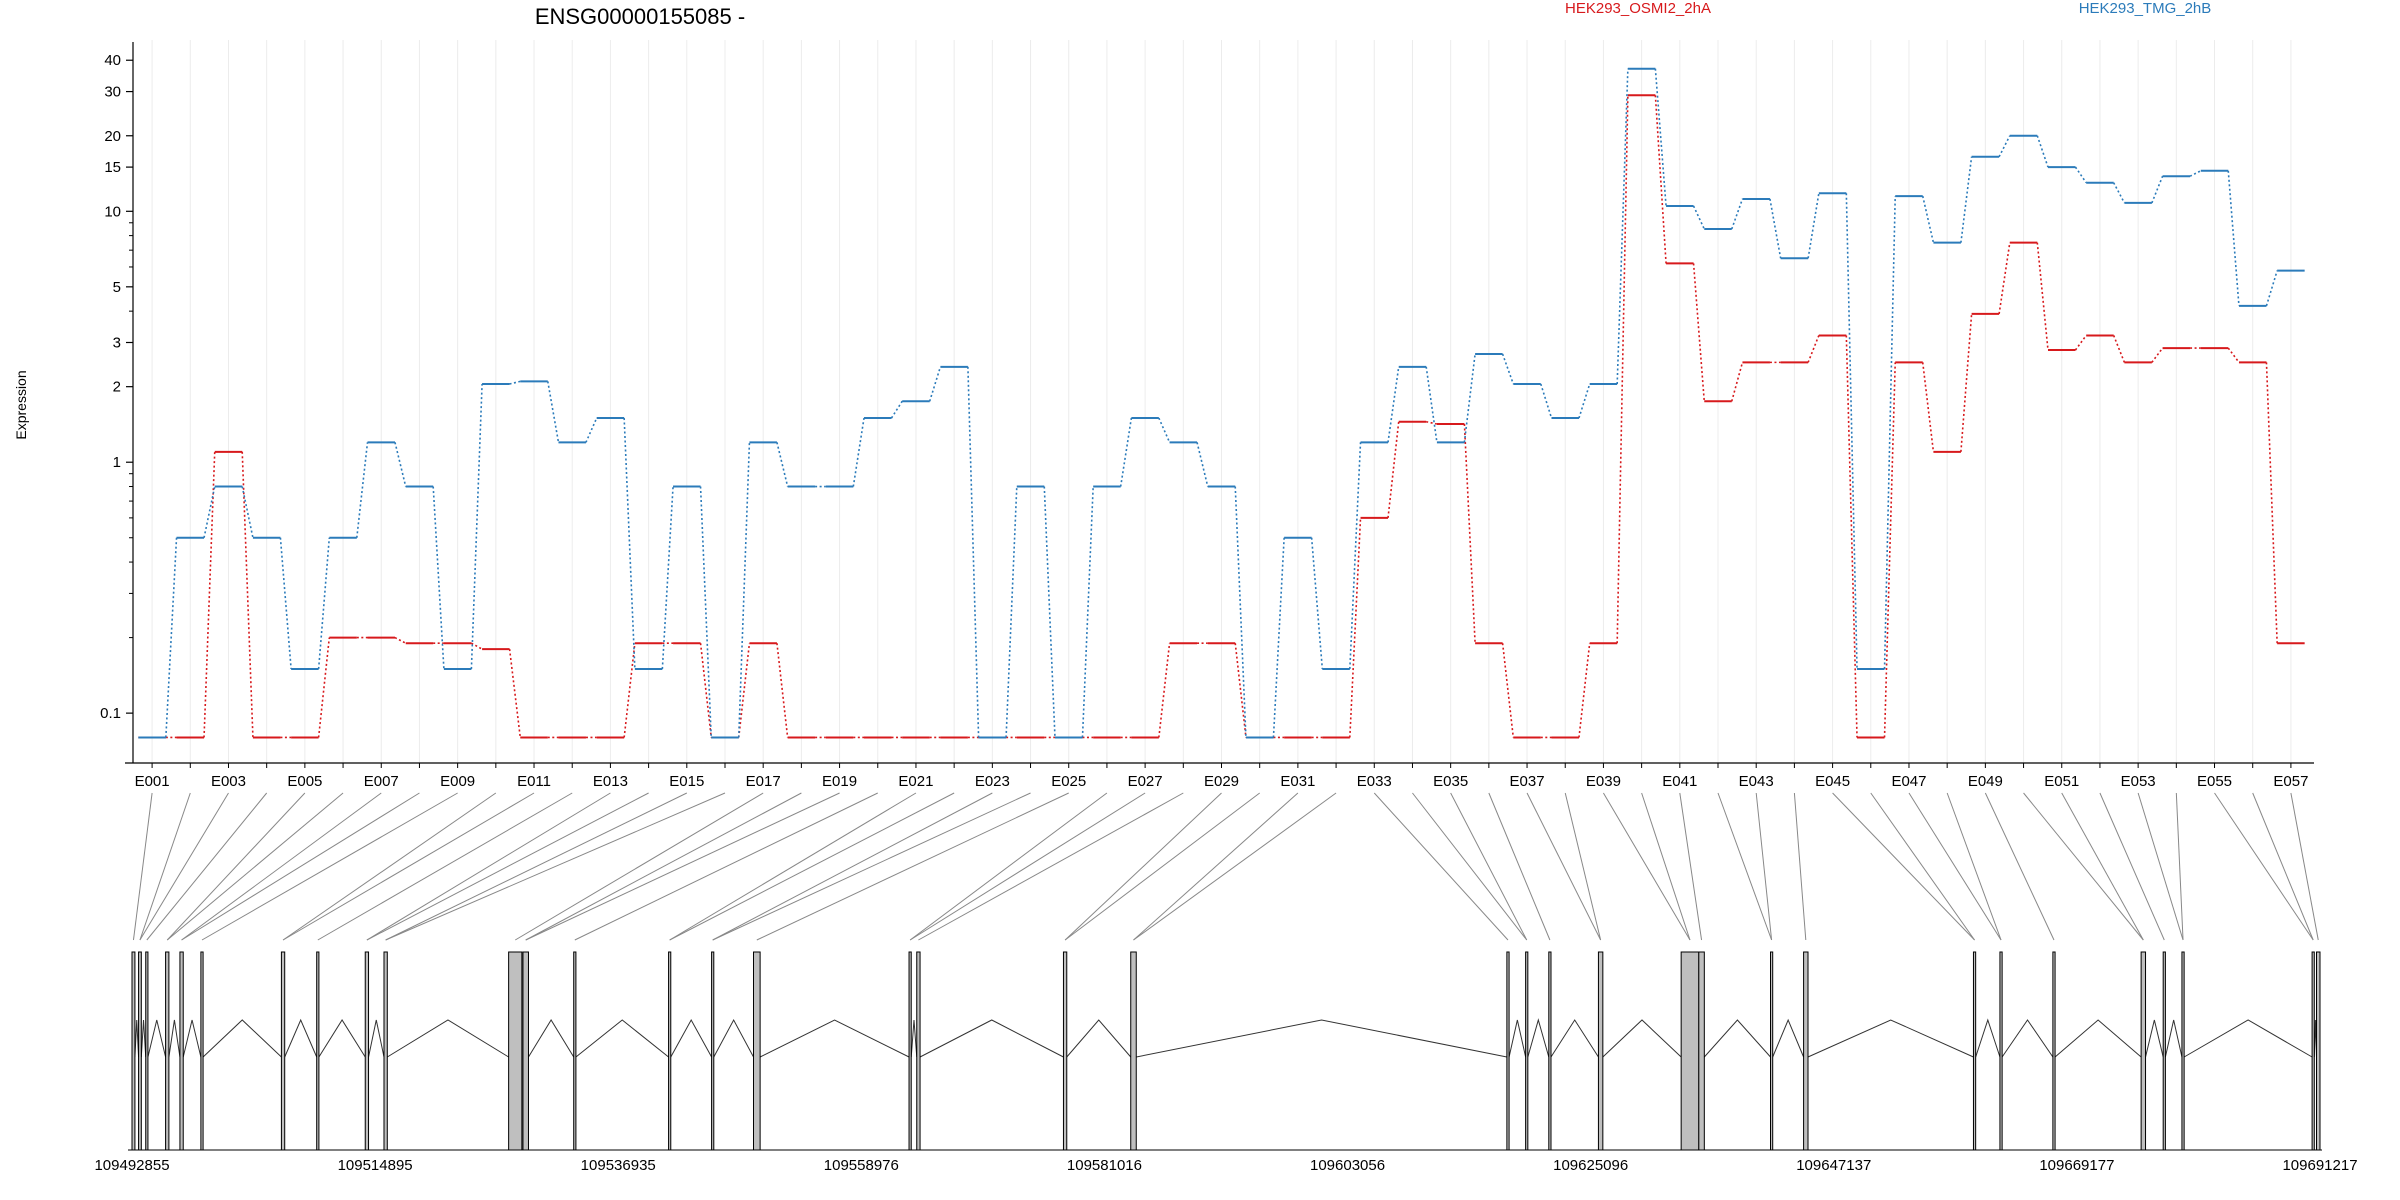 Image resolution: width=2400 pixels, height=1200 pixels. What do you see at coordinates (152, 781) in the screenshot?
I see `x-tick-label: E001` at bounding box center [152, 781].